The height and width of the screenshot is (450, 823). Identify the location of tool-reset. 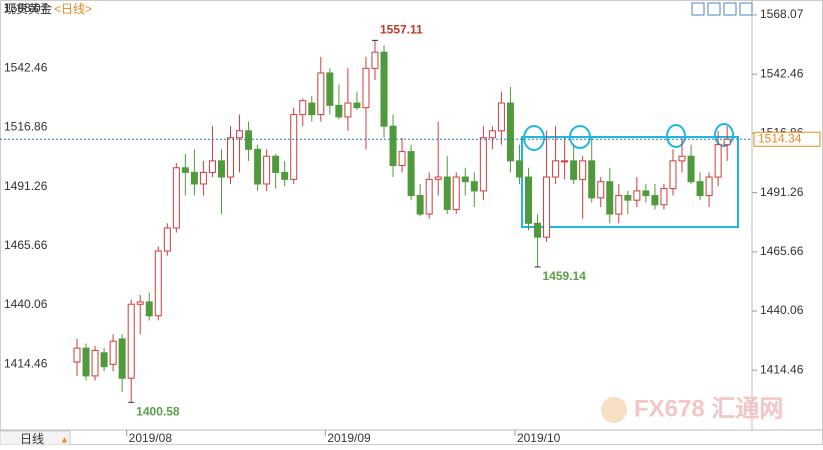
(746, 9).